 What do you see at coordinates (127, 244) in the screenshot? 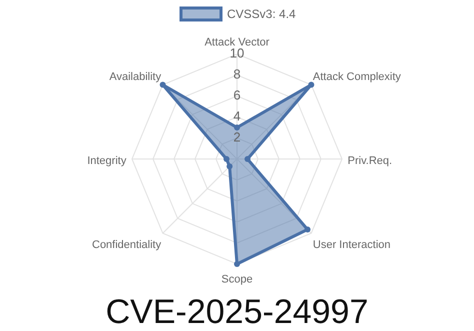
I see `spoke-label: Confidentiality` at bounding box center [127, 244].